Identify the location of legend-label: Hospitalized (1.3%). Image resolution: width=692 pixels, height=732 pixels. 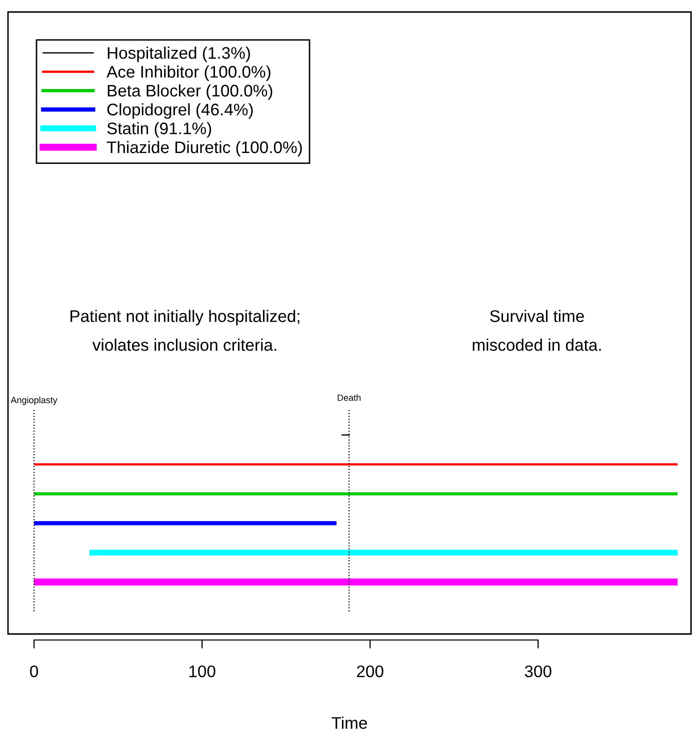
(179, 54).